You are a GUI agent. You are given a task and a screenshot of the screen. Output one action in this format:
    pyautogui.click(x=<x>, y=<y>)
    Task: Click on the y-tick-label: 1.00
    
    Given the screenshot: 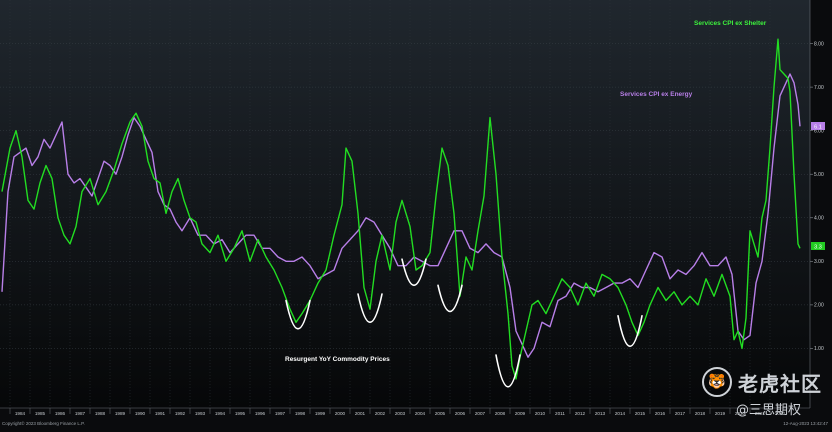 What is the action you would take?
    pyautogui.click(x=819, y=349)
    